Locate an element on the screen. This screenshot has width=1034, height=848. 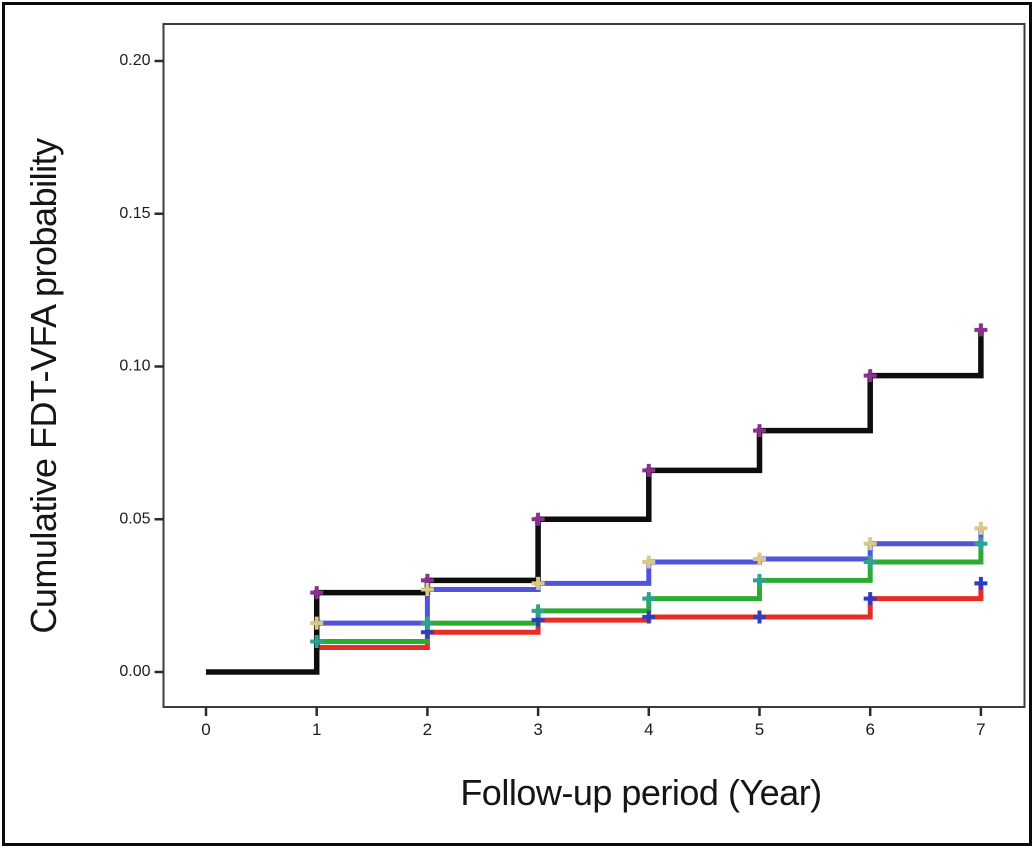
y-tick-label: 0.10 is located at coordinates (134, 366).